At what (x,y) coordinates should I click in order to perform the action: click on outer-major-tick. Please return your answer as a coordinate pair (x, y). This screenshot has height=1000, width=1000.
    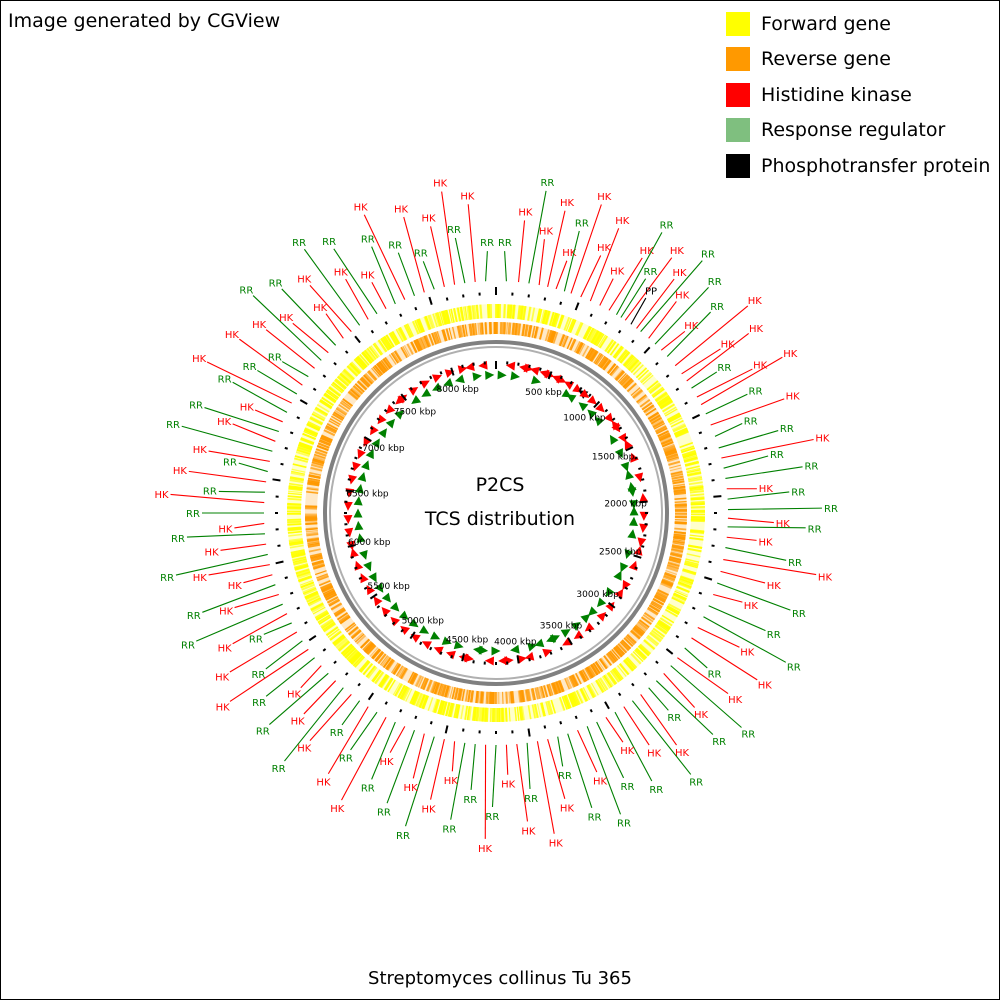
    Looking at the image, I should click on (607, 705).